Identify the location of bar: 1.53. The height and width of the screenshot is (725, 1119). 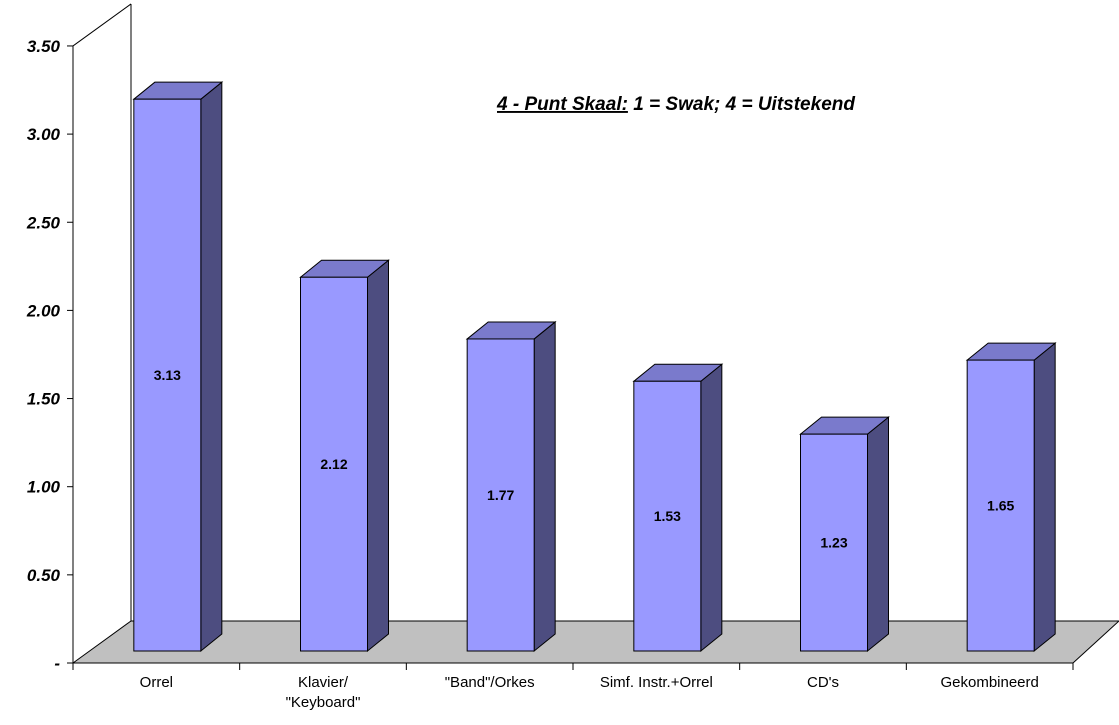
(678, 508).